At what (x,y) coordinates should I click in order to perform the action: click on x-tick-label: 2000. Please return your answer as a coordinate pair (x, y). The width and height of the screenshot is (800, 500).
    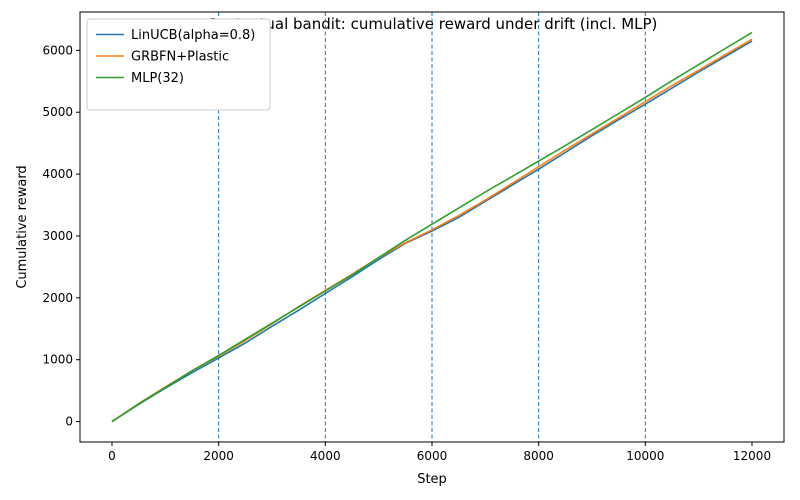
    Looking at the image, I should click on (218, 456).